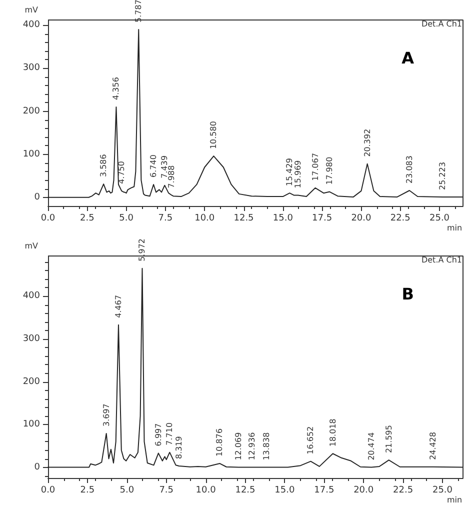 The image size is (474, 508). I want to click on annotation: 17.067, so click(315, 166).